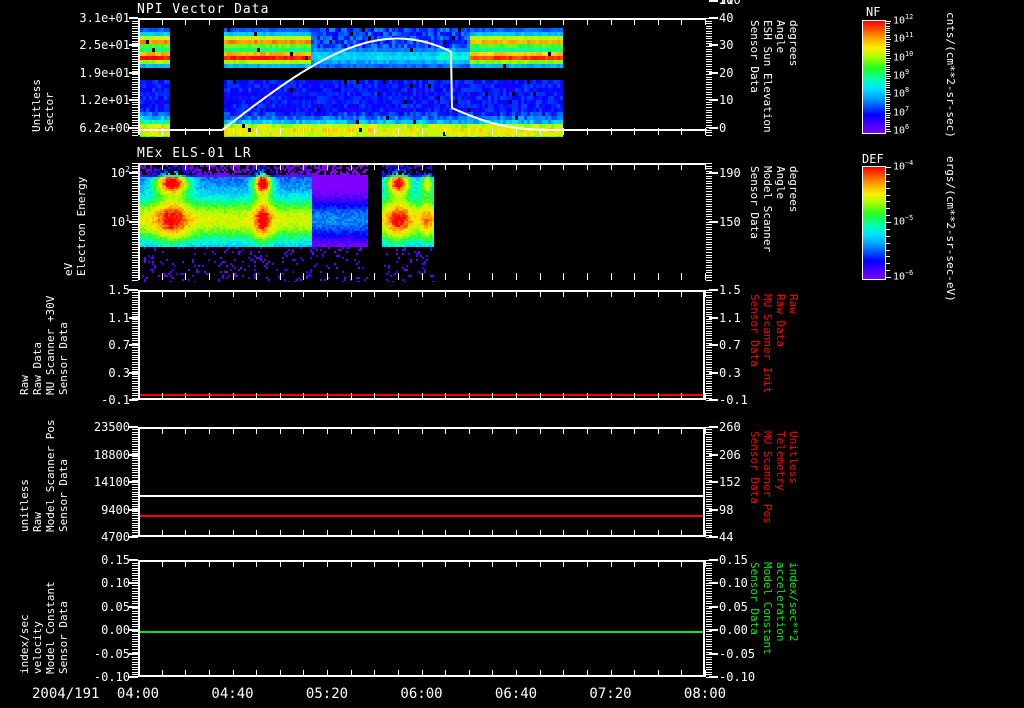 Image resolution: width=1024 pixels, height=708 pixels. What do you see at coordinates (730, 317) in the screenshot?
I see `y-axis-tick-label-right: 1.1` at bounding box center [730, 317].